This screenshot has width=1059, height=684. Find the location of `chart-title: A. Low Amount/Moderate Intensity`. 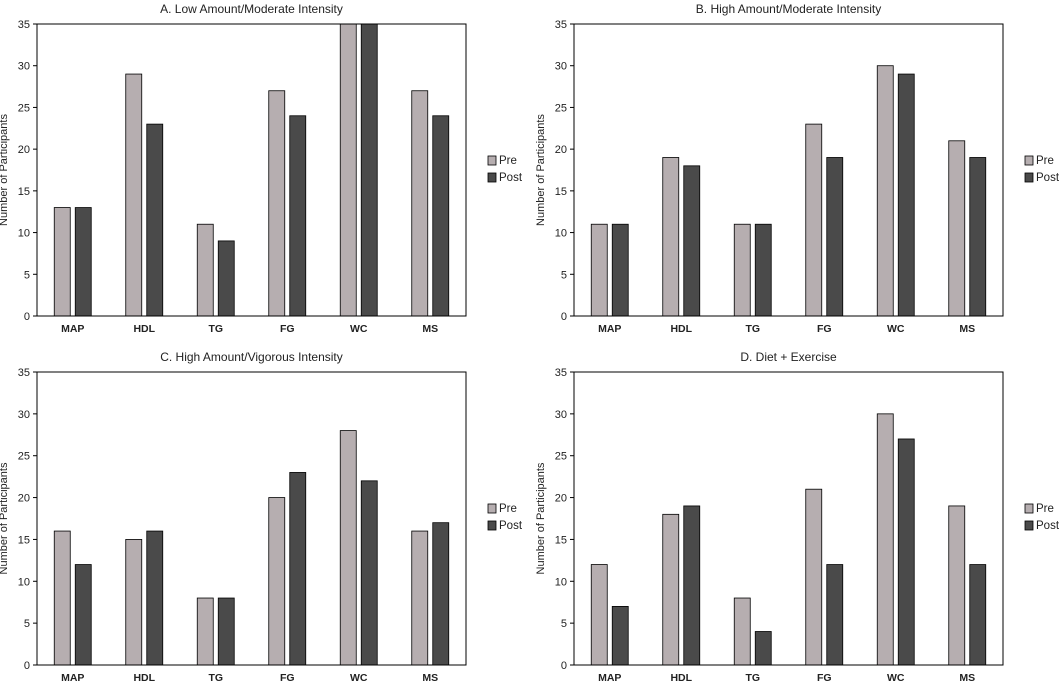

chart-title: A. Low Amount/Moderate Intensity is located at coordinates (251, 9).